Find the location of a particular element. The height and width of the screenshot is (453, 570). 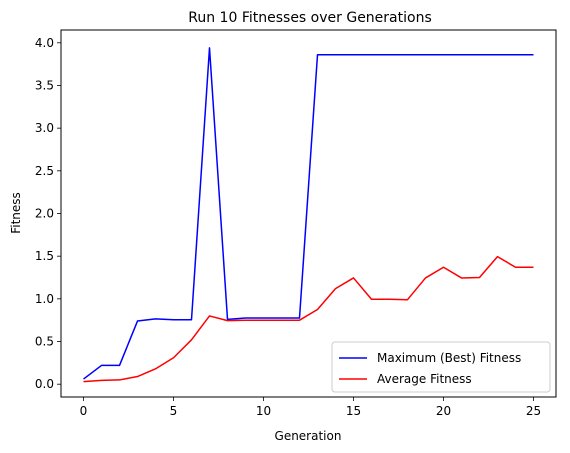

x-tick-label: 25 is located at coordinates (533, 411).